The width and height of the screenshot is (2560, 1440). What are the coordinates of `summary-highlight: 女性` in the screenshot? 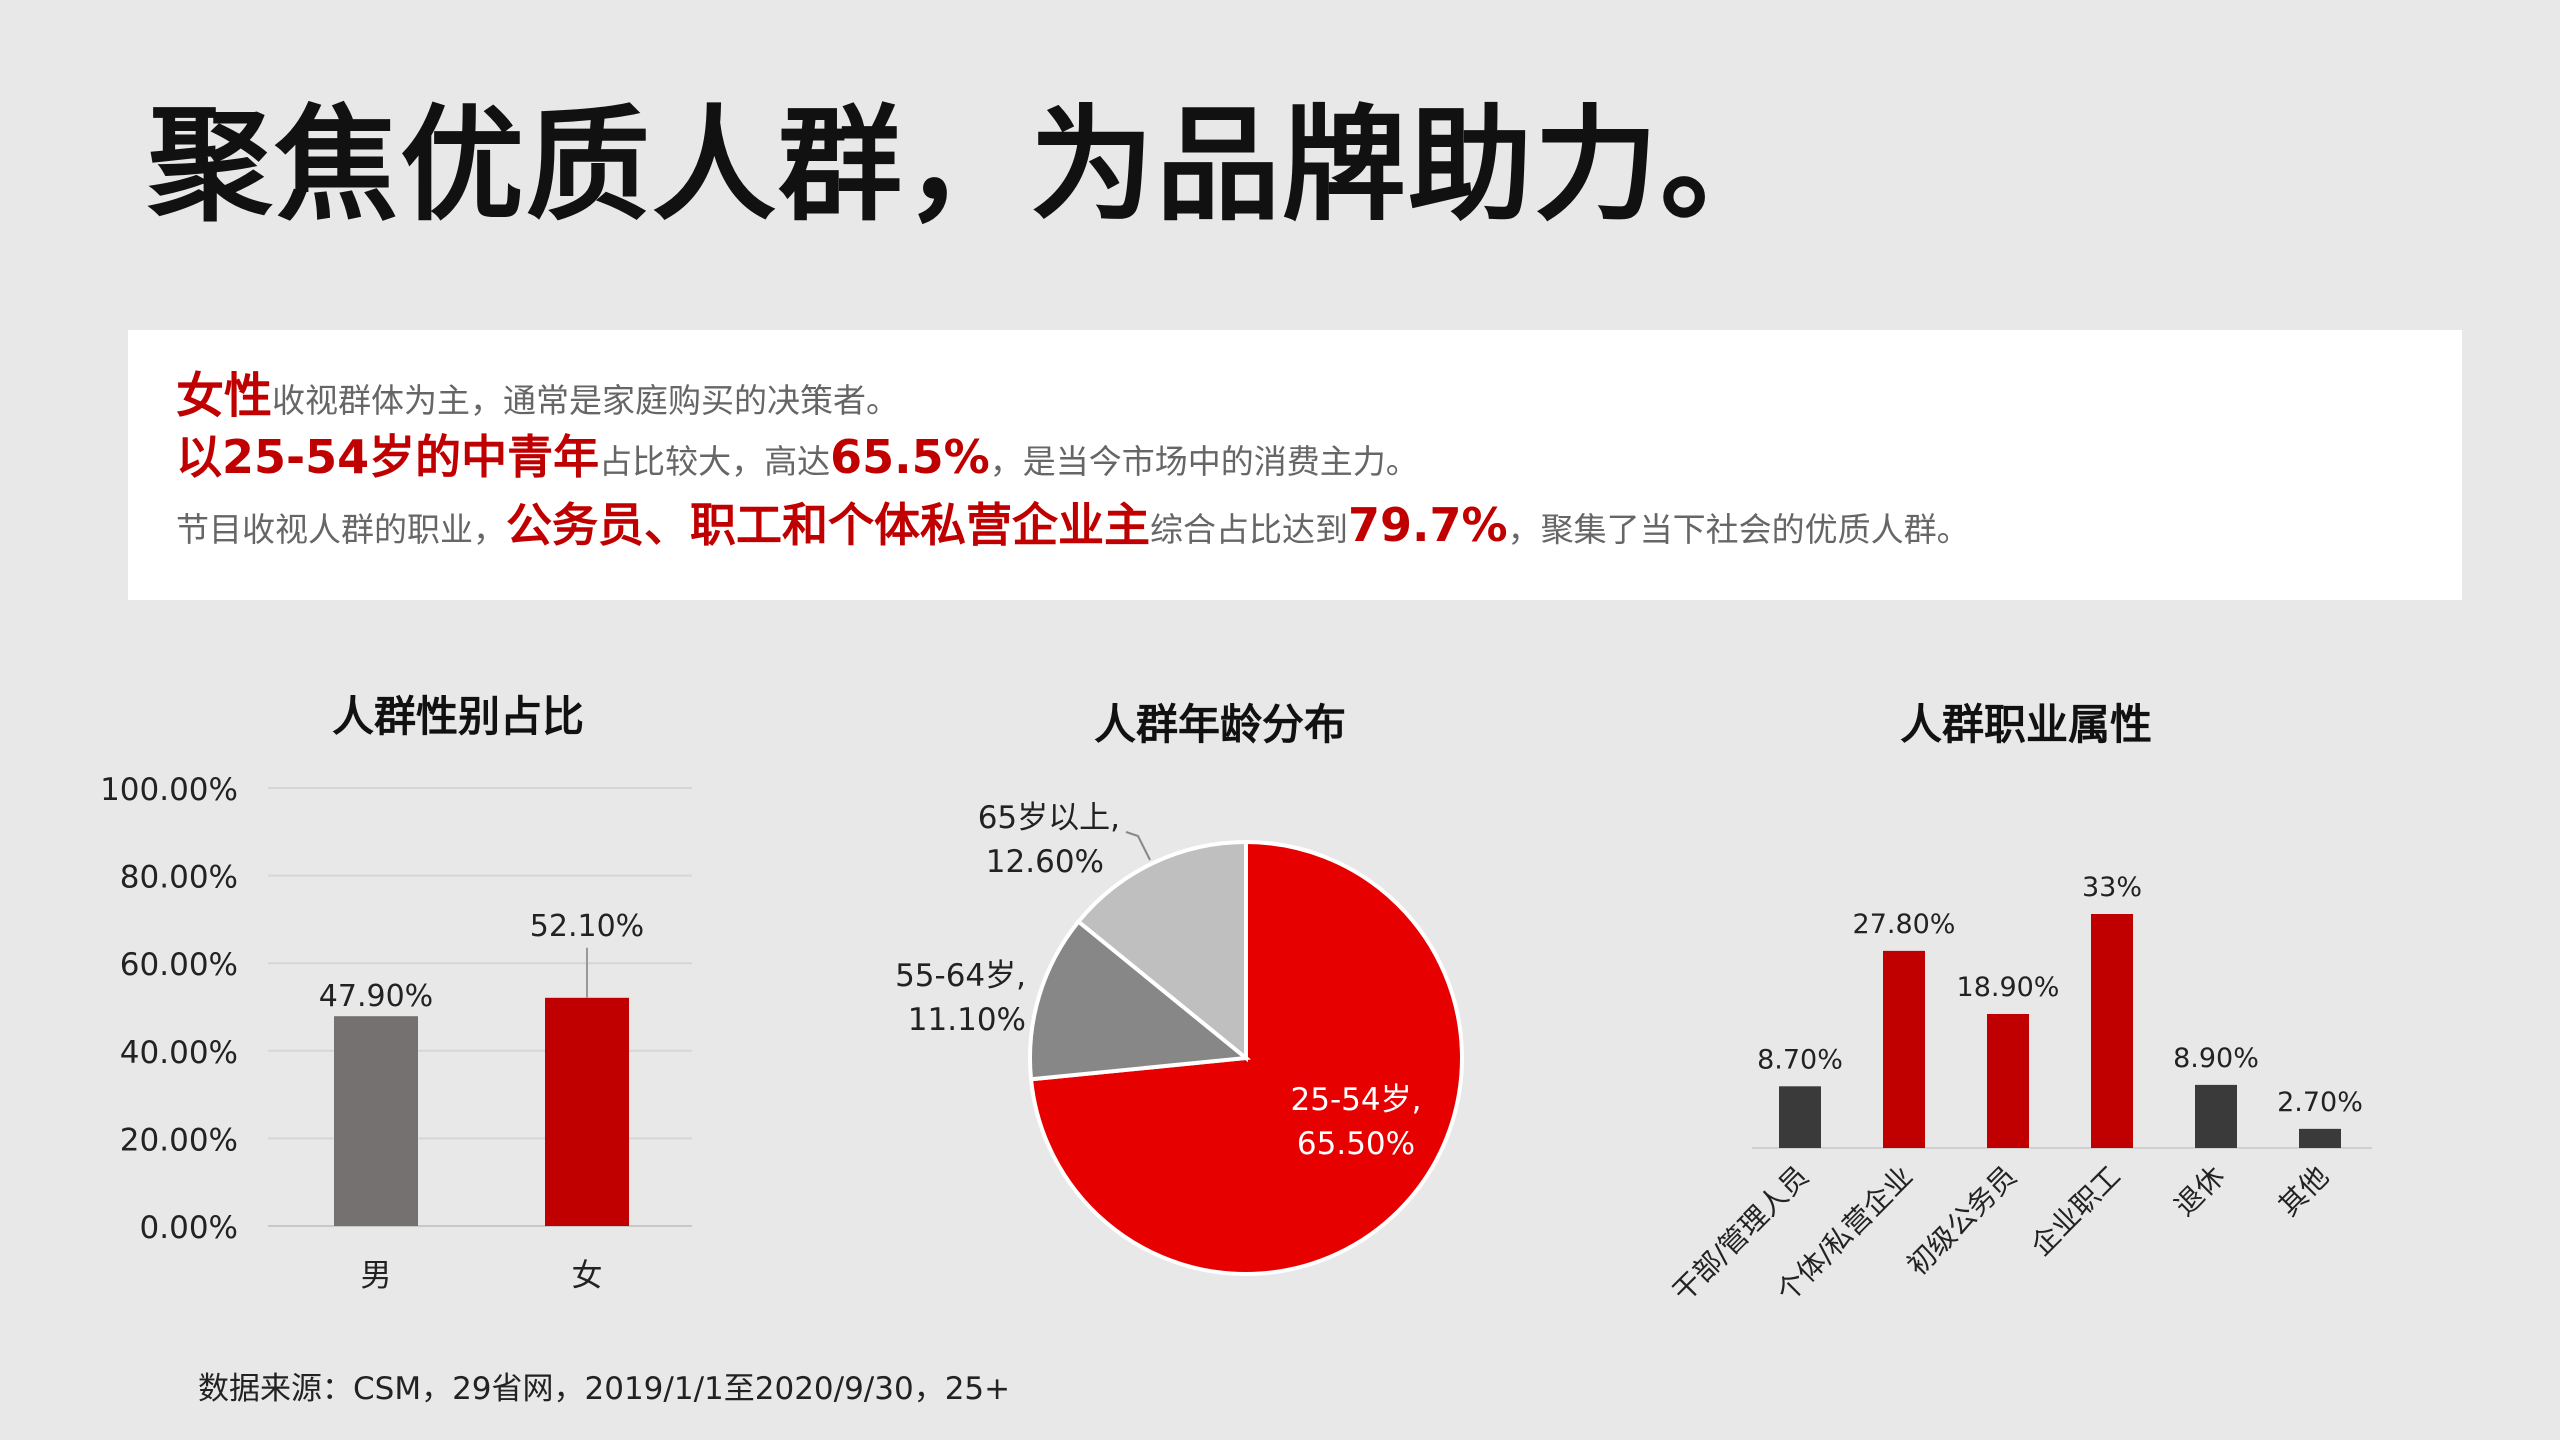 It's located at (224, 396).